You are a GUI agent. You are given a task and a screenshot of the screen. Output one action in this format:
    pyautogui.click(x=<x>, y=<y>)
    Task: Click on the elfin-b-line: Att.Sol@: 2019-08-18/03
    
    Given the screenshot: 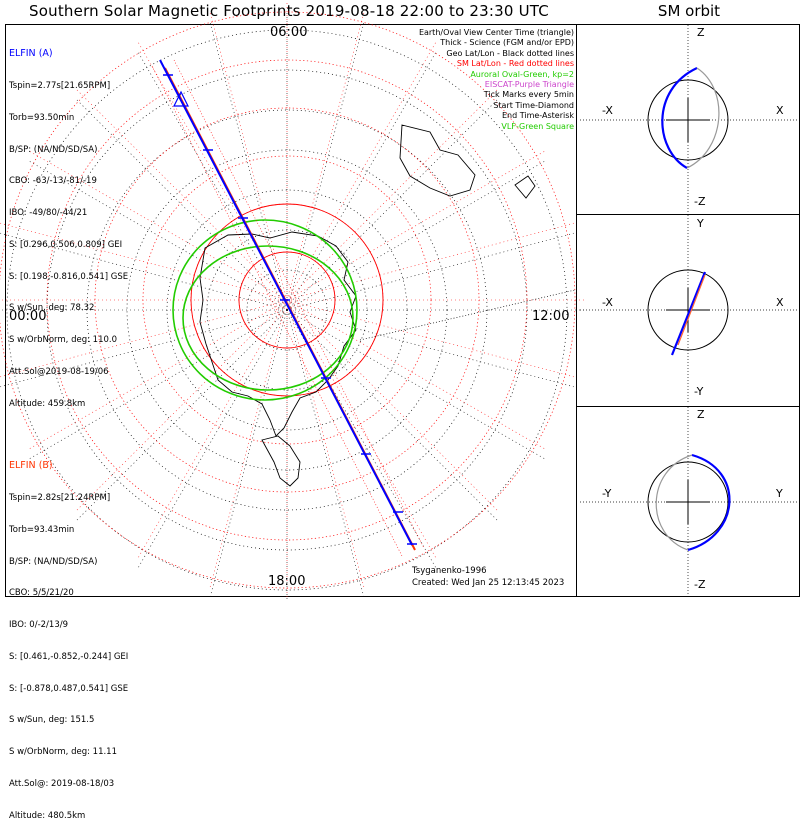 What is the action you would take?
    pyautogui.click(x=62, y=784)
    